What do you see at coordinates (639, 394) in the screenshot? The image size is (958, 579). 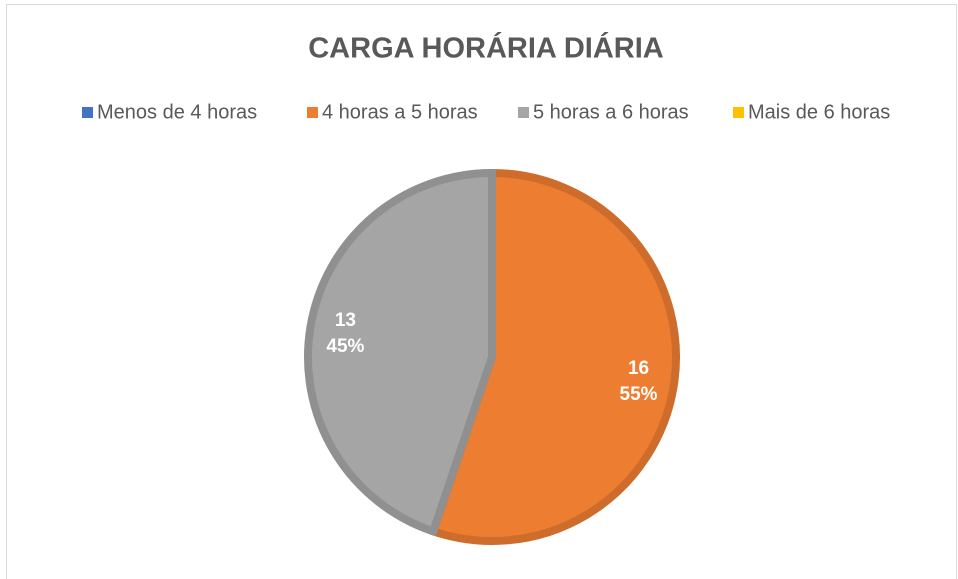 I see `data-label-percent: 55%` at bounding box center [639, 394].